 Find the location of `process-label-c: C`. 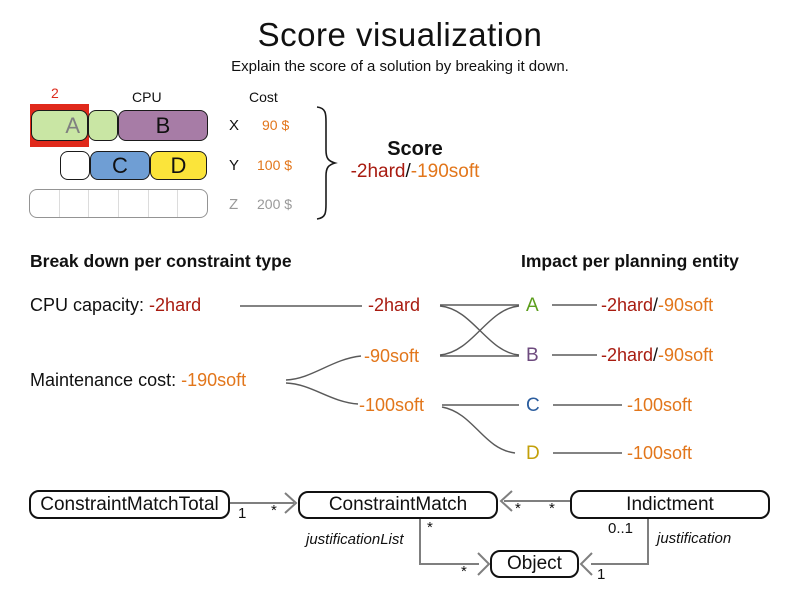

process-label-c: C is located at coordinates (120, 165).